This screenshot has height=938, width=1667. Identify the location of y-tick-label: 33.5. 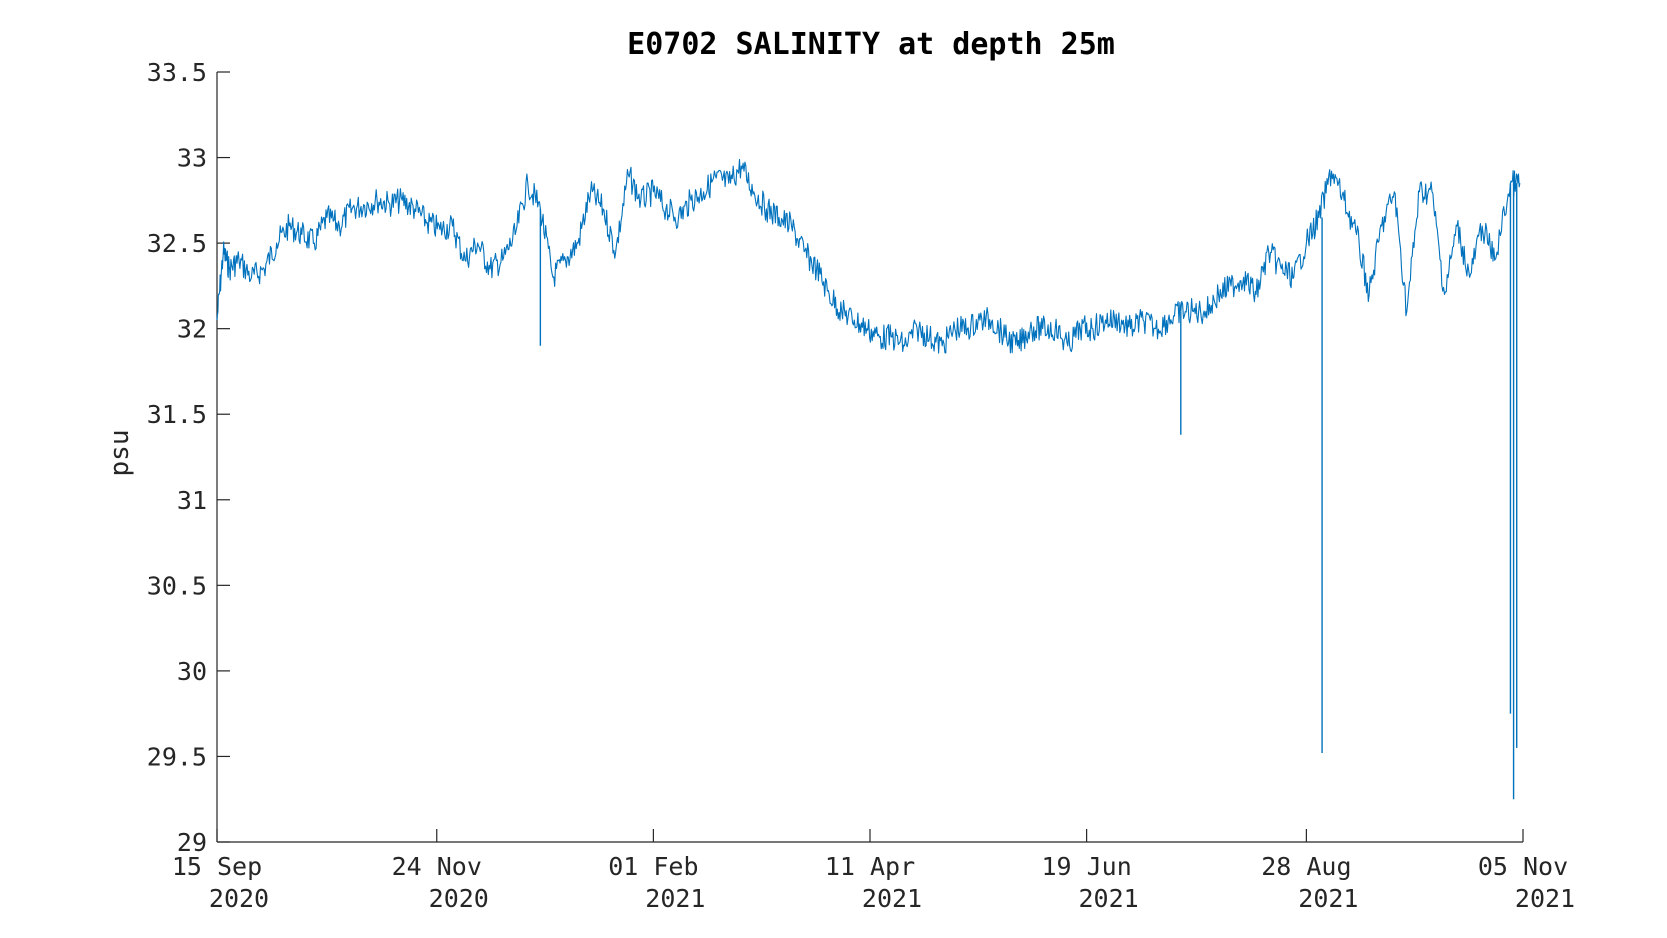
(177, 72).